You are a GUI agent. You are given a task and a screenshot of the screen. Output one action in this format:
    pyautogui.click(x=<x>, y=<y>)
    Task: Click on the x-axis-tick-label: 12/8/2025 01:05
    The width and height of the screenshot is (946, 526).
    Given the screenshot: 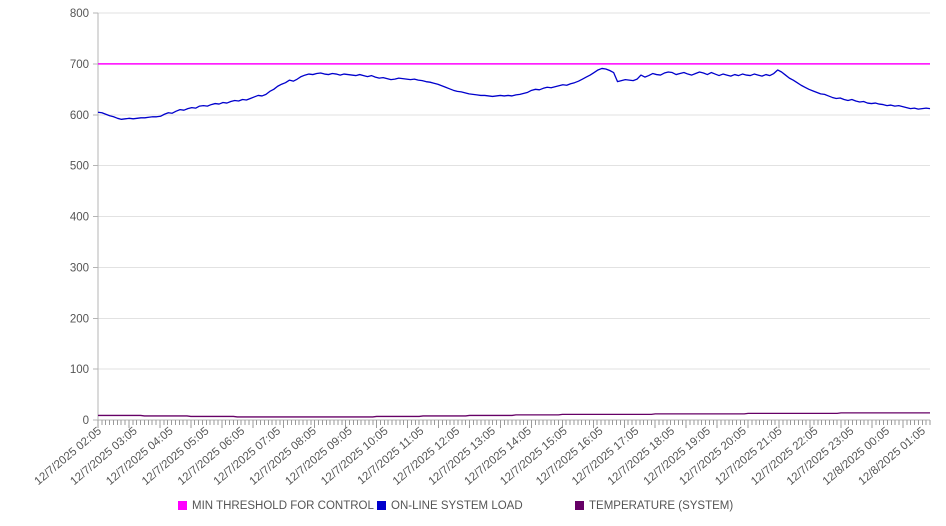 What is the action you would take?
    pyautogui.click(x=892, y=456)
    